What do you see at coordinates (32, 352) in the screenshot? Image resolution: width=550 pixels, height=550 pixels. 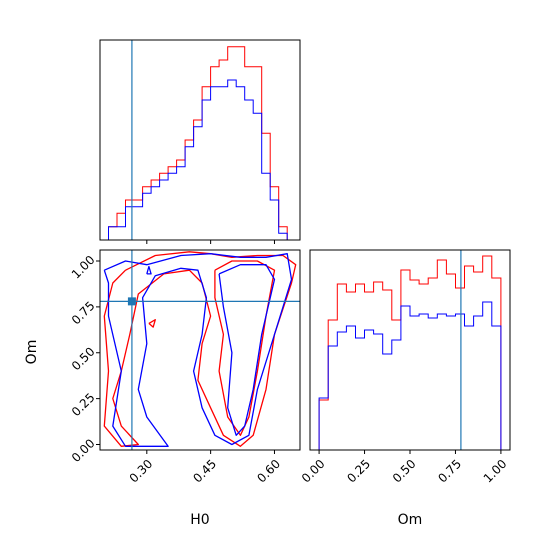 I see `y-axis-label-om: Om` at bounding box center [32, 352].